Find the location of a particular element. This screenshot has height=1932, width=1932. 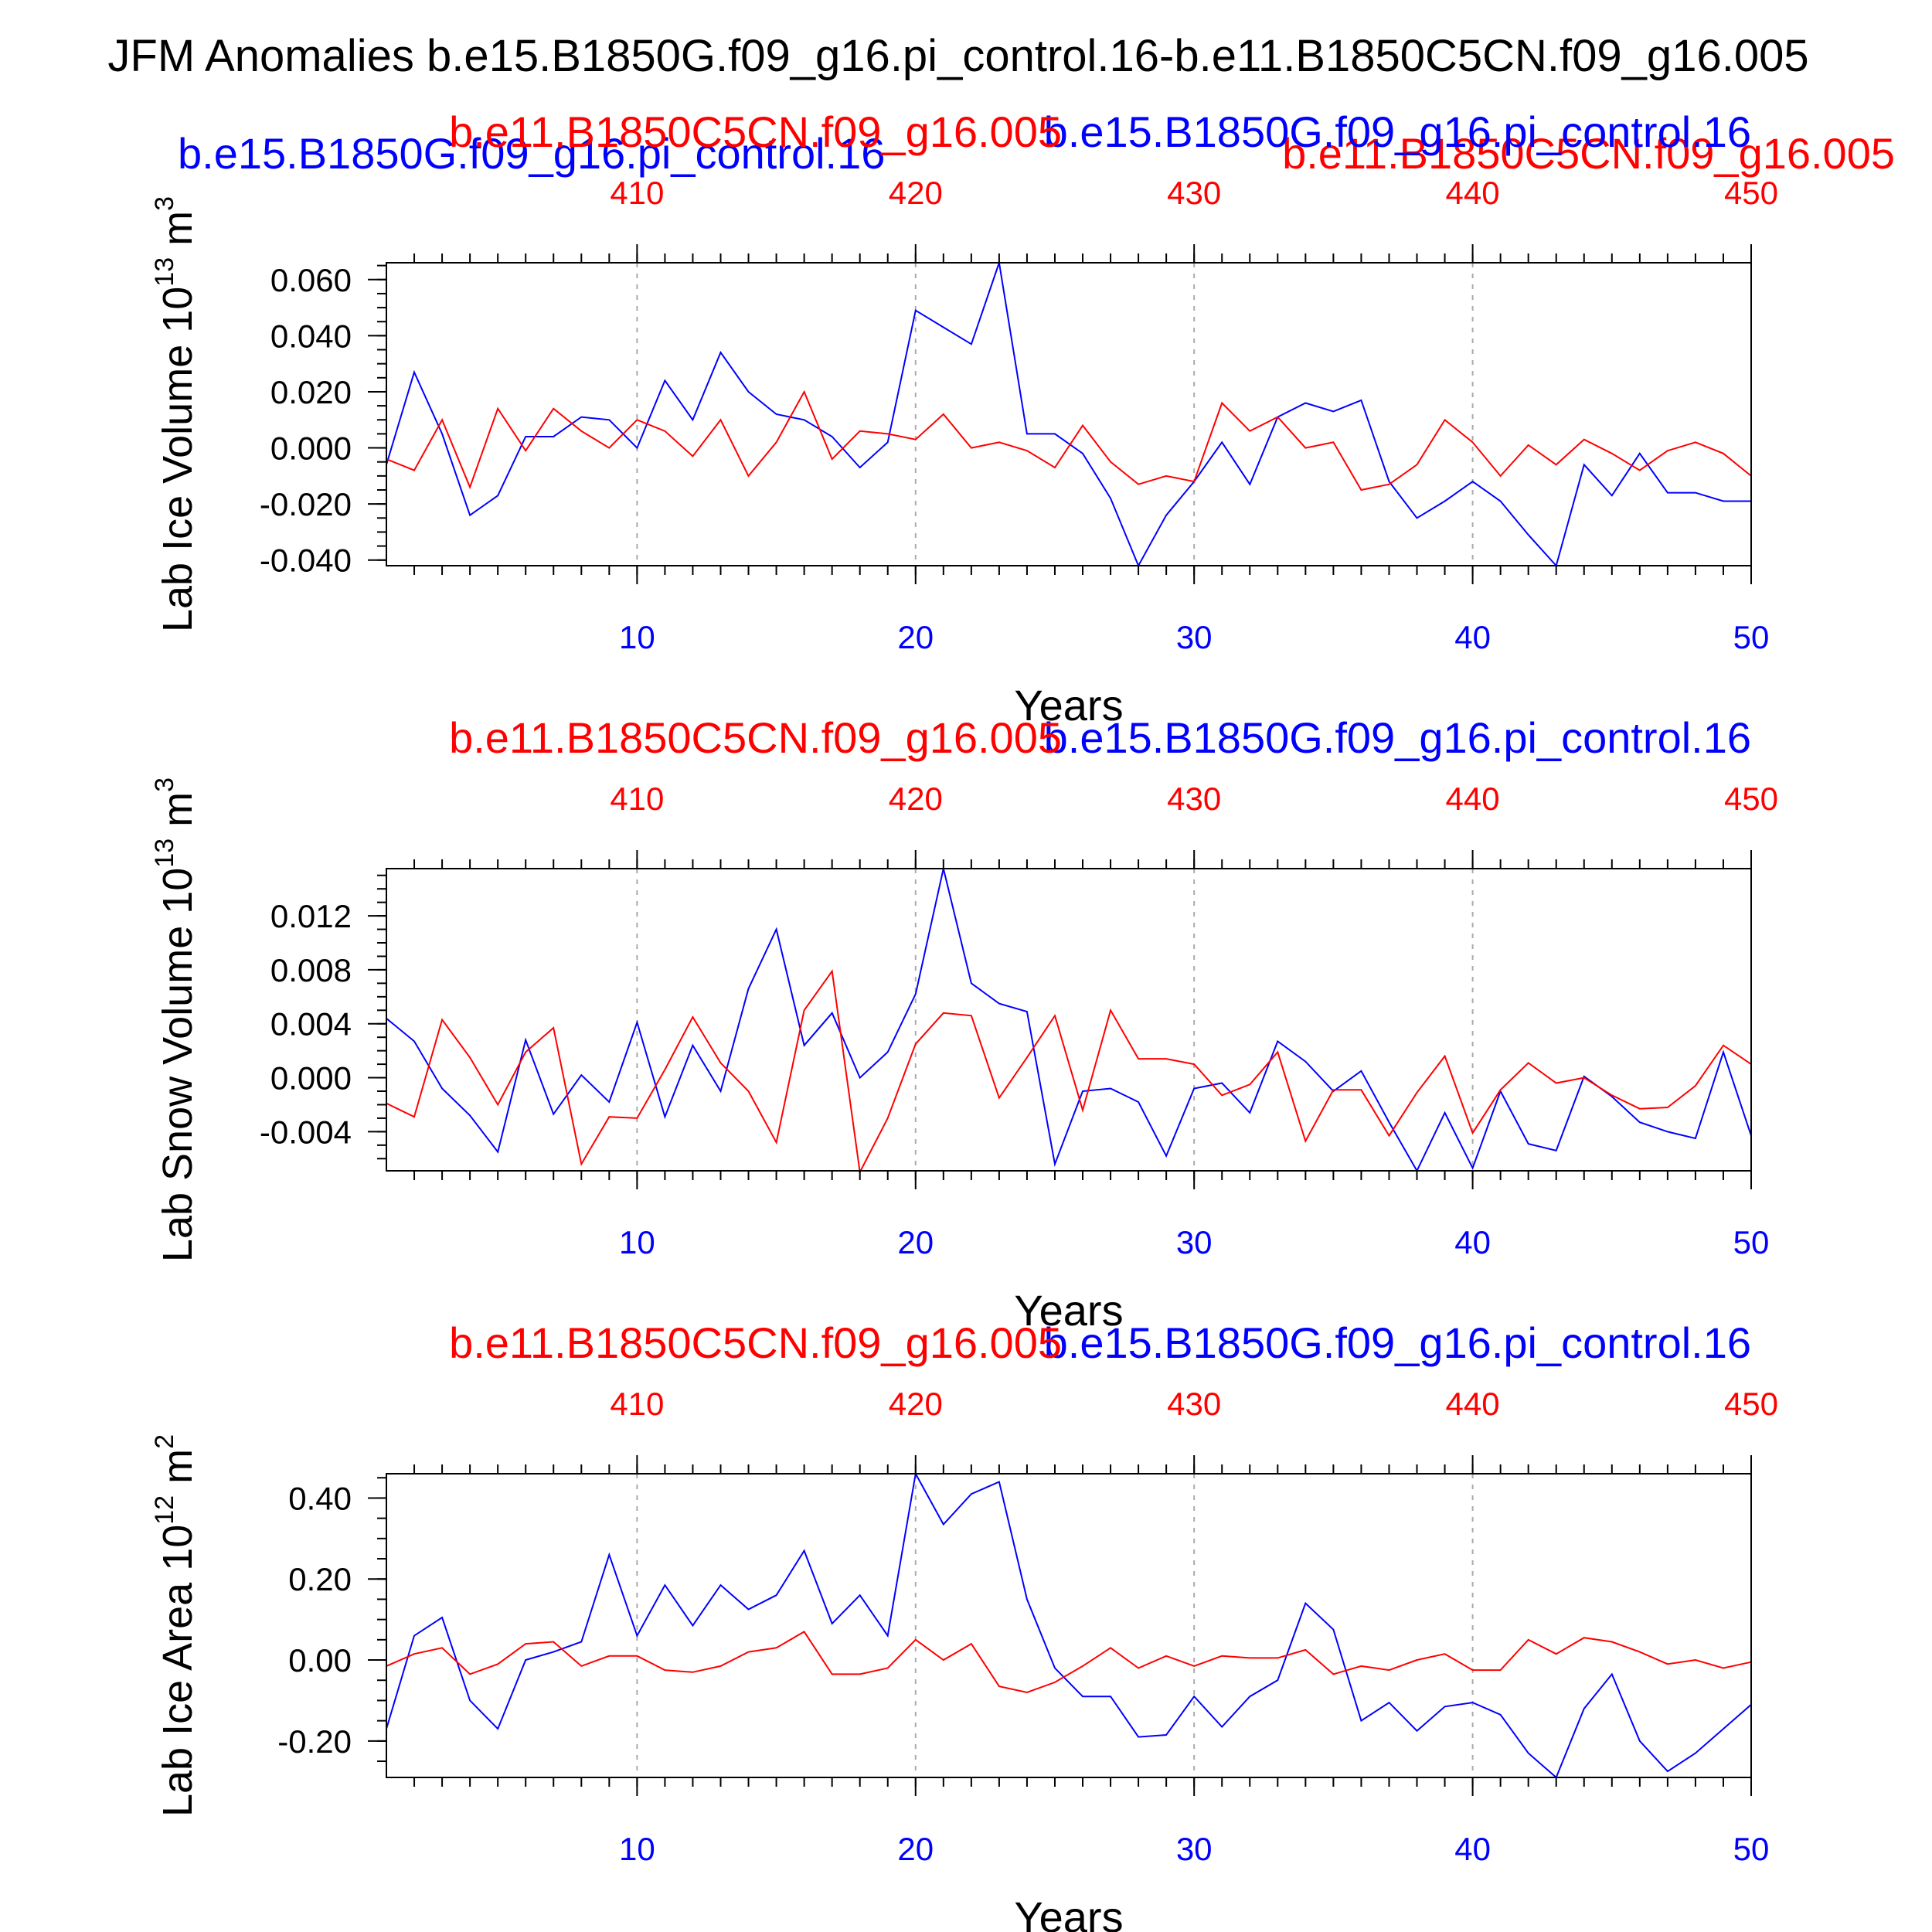

y-tick-label: 0.060 is located at coordinates (311, 280).